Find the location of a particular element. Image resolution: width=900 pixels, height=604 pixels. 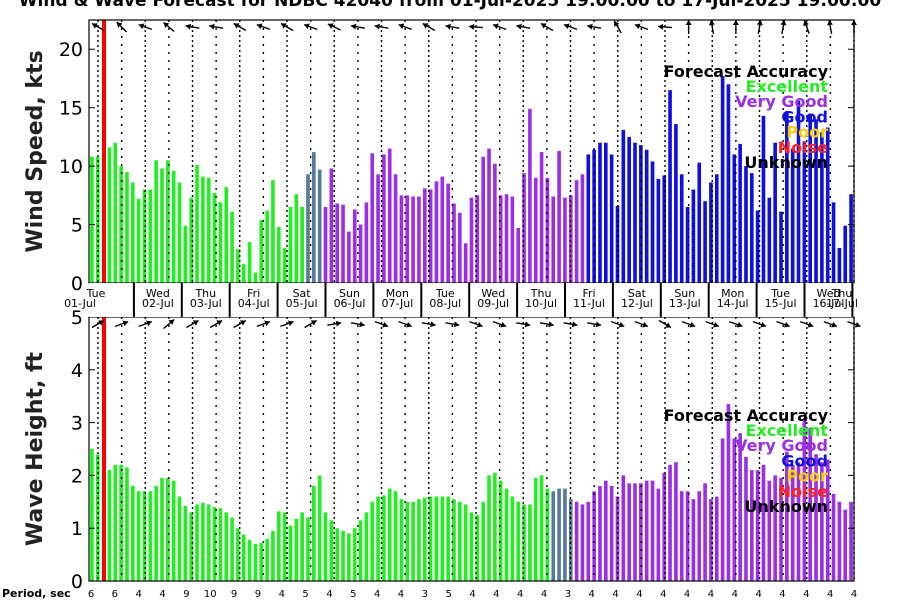

legend-item-label: Good is located at coordinates (804, 460).